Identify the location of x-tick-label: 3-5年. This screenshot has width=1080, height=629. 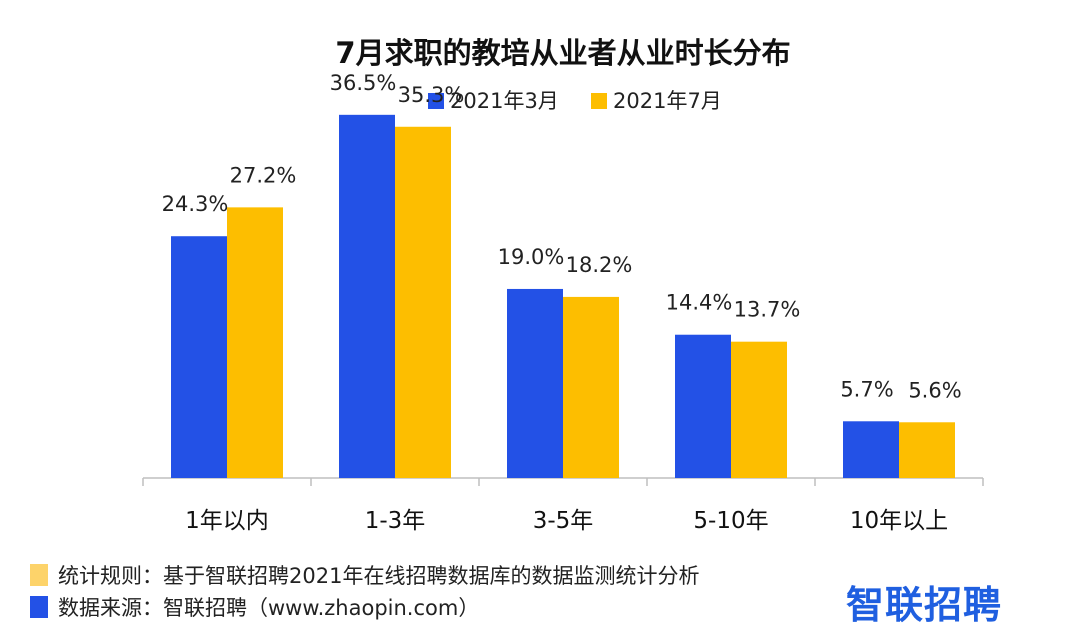
(563, 521).